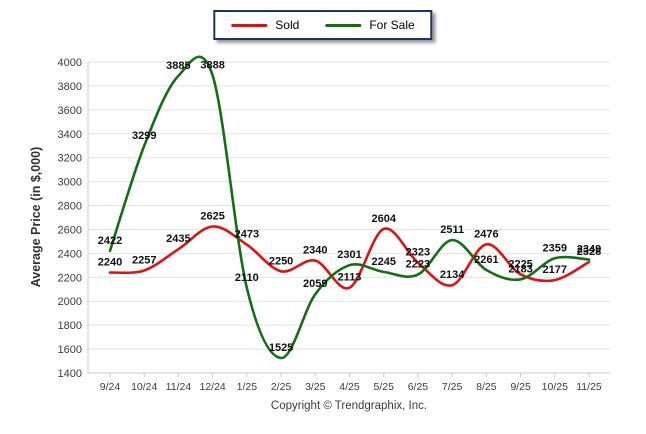 Image resolution: width=646 pixels, height=434 pixels. I want to click on svg-text: 4000, so click(70, 63).